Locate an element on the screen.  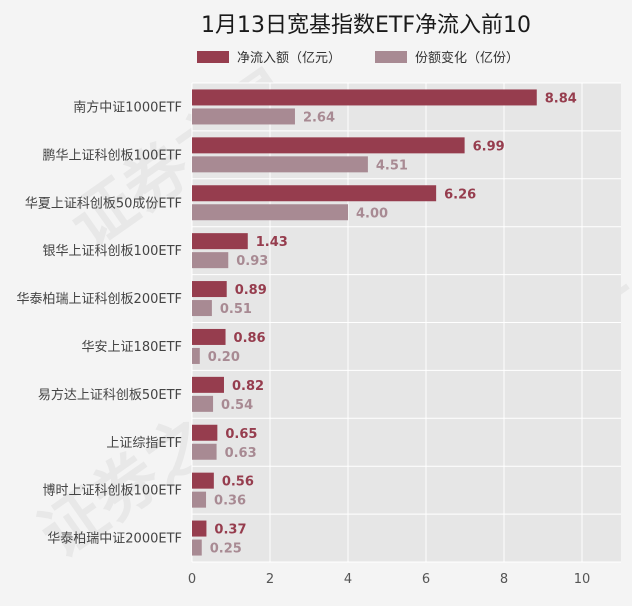
data-label-share-change: 0.93 is located at coordinates (252, 261).